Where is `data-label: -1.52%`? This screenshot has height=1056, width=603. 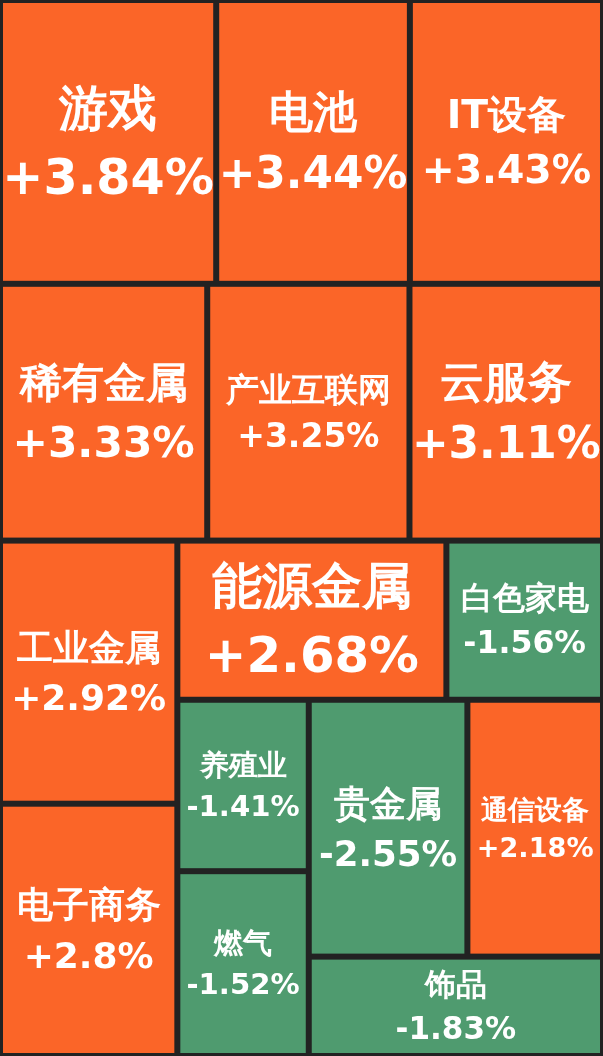
data-label: -1.52% is located at coordinates (243, 984).